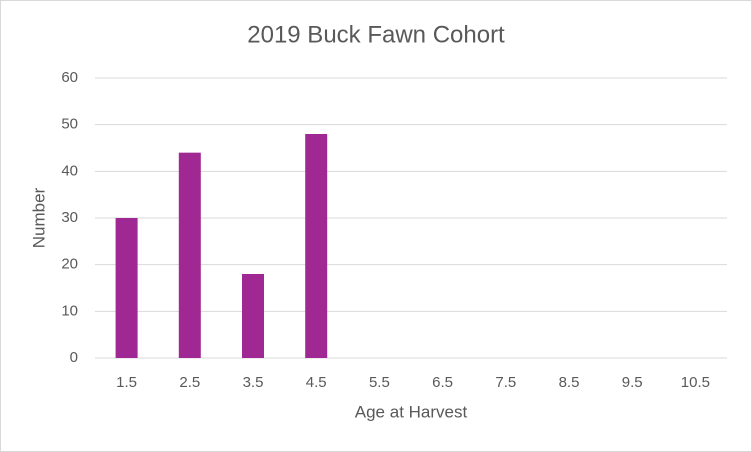 The width and height of the screenshot is (752, 452). What do you see at coordinates (316, 382) in the screenshot?
I see `x-tick-label: 4.5` at bounding box center [316, 382].